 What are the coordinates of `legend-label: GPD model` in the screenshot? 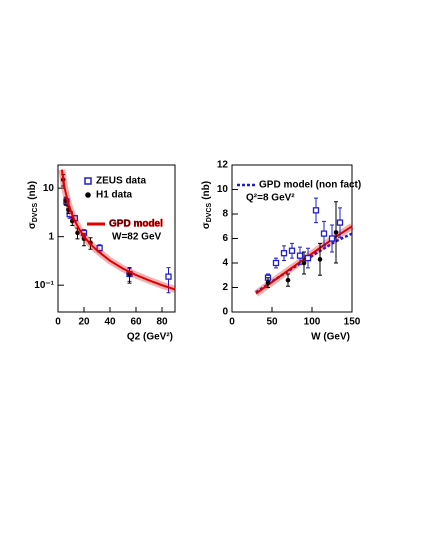 It's located at (136, 224).